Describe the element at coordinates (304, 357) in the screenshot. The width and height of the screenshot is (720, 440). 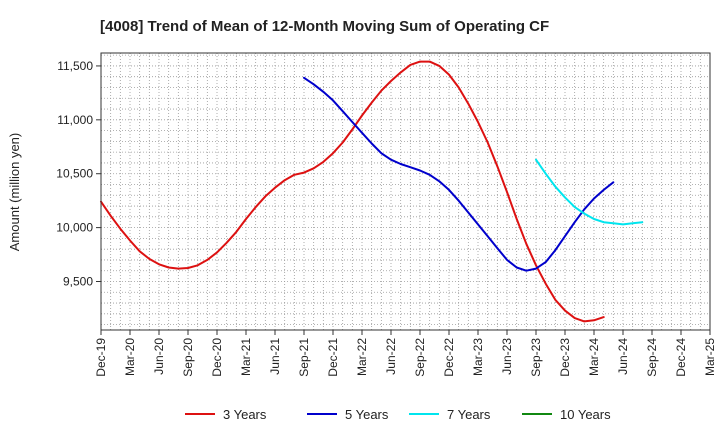
I see `x-tick-label: Sep-21` at that location.